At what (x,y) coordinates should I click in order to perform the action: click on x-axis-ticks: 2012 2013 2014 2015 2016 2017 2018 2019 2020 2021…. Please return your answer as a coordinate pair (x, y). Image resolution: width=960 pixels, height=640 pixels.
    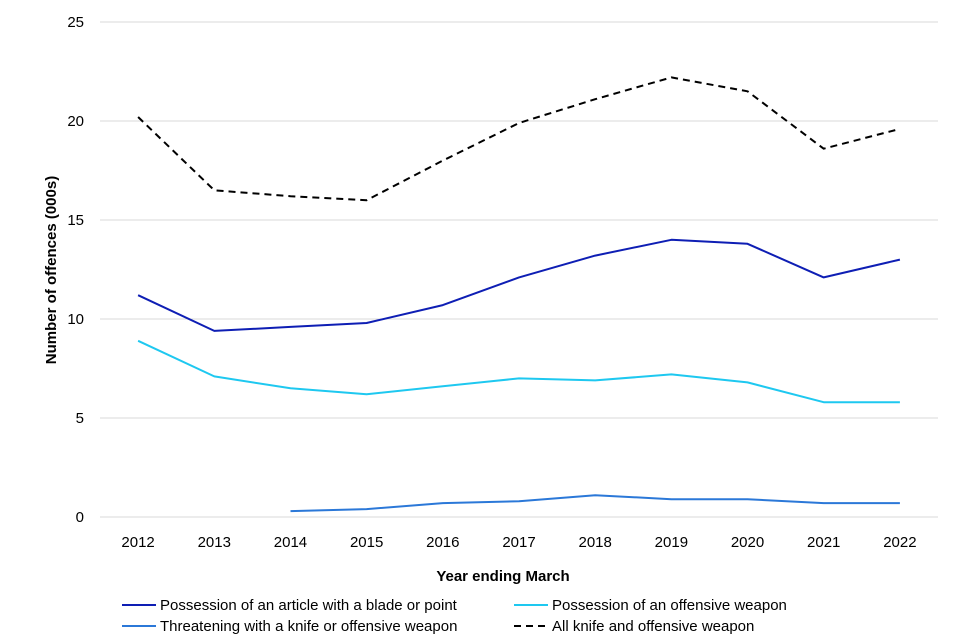
    Looking at the image, I should click on (518, 542).